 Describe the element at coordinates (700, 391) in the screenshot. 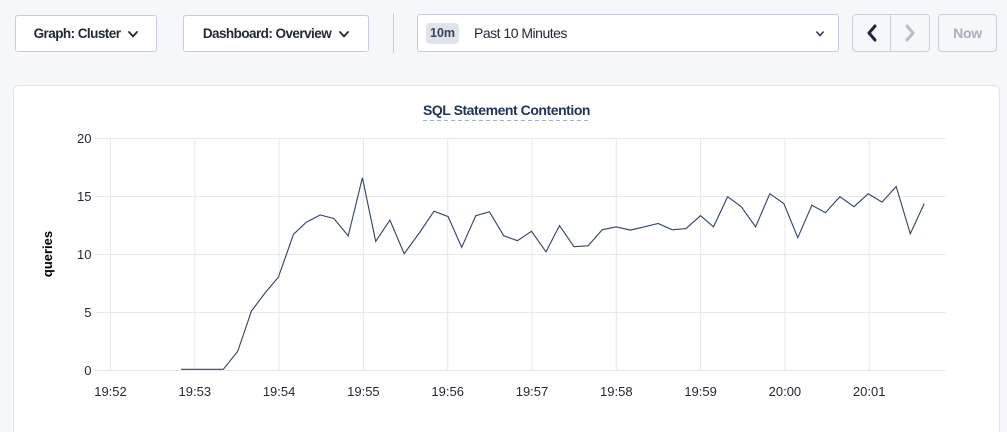

I see `svg-text: 19:59` at that location.